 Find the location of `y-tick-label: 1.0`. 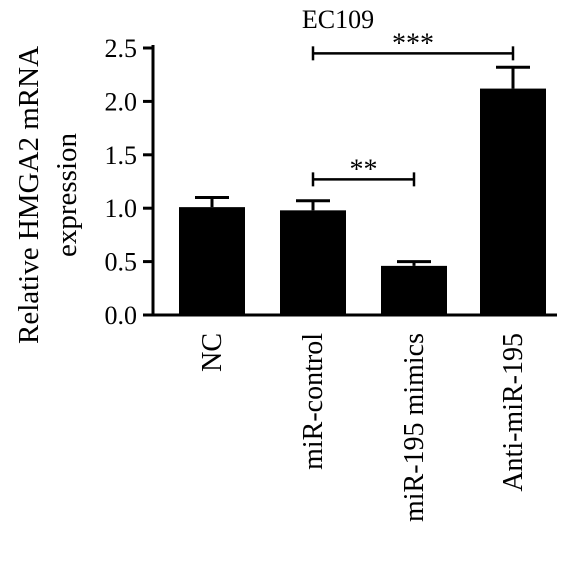

y-tick-label: 1.0 is located at coordinates (121, 208).